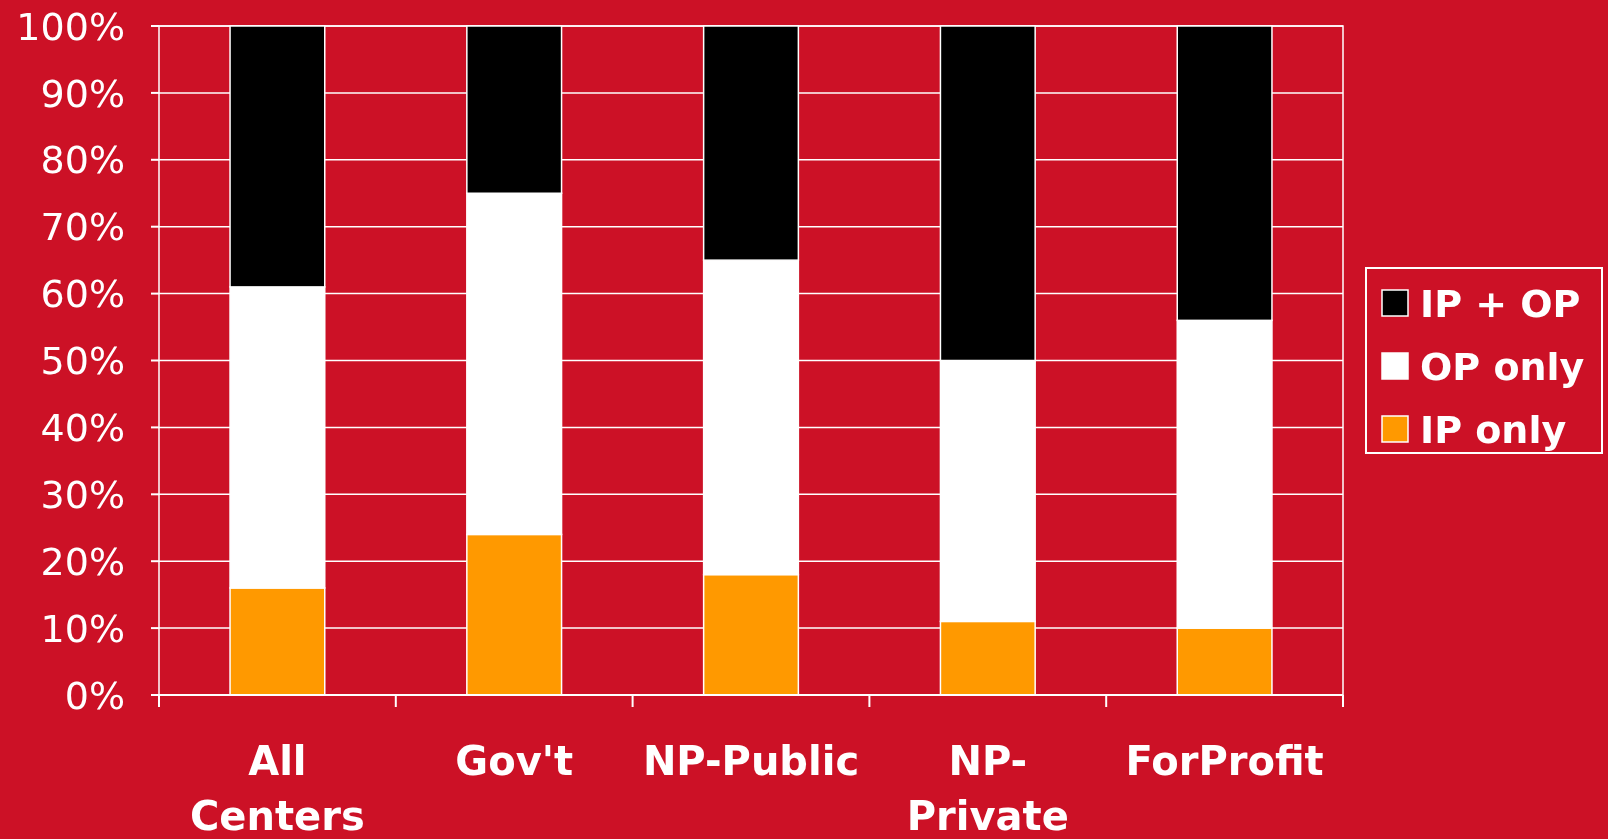 This screenshot has height=839, width=1608. Describe the element at coordinates (1493, 429) in the screenshot. I see `legend-label: IP only` at that location.